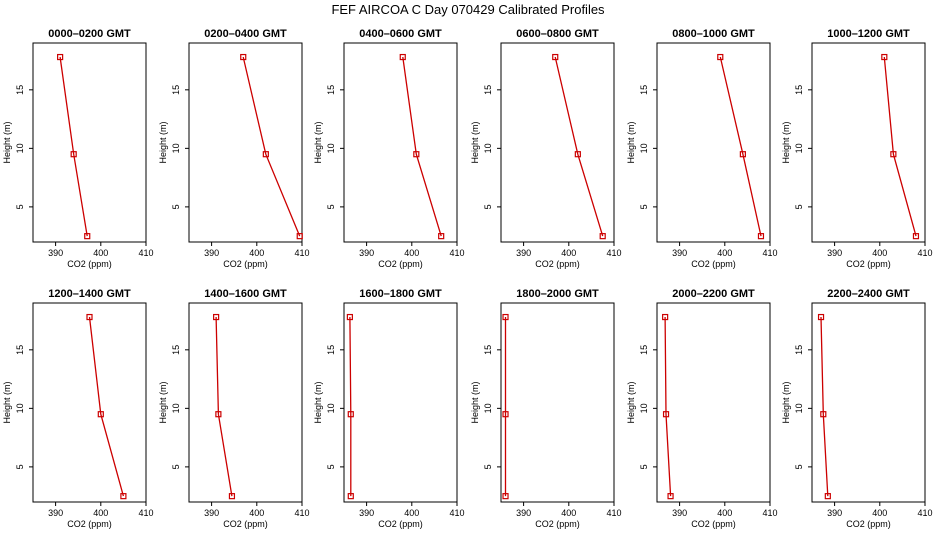 This screenshot has height=540, width=936. What do you see at coordinates (89, 34) in the screenshot?
I see `panel-title: 0000–0200 GMT` at bounding box center [89, 34].